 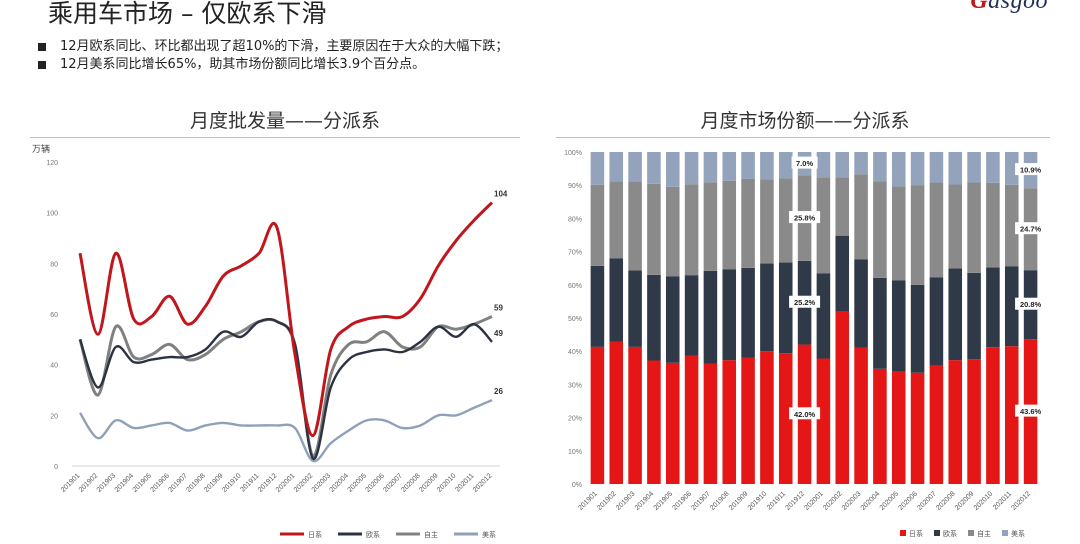 I want to click on data-label: 24.7%, so click(x=1031, y=229).